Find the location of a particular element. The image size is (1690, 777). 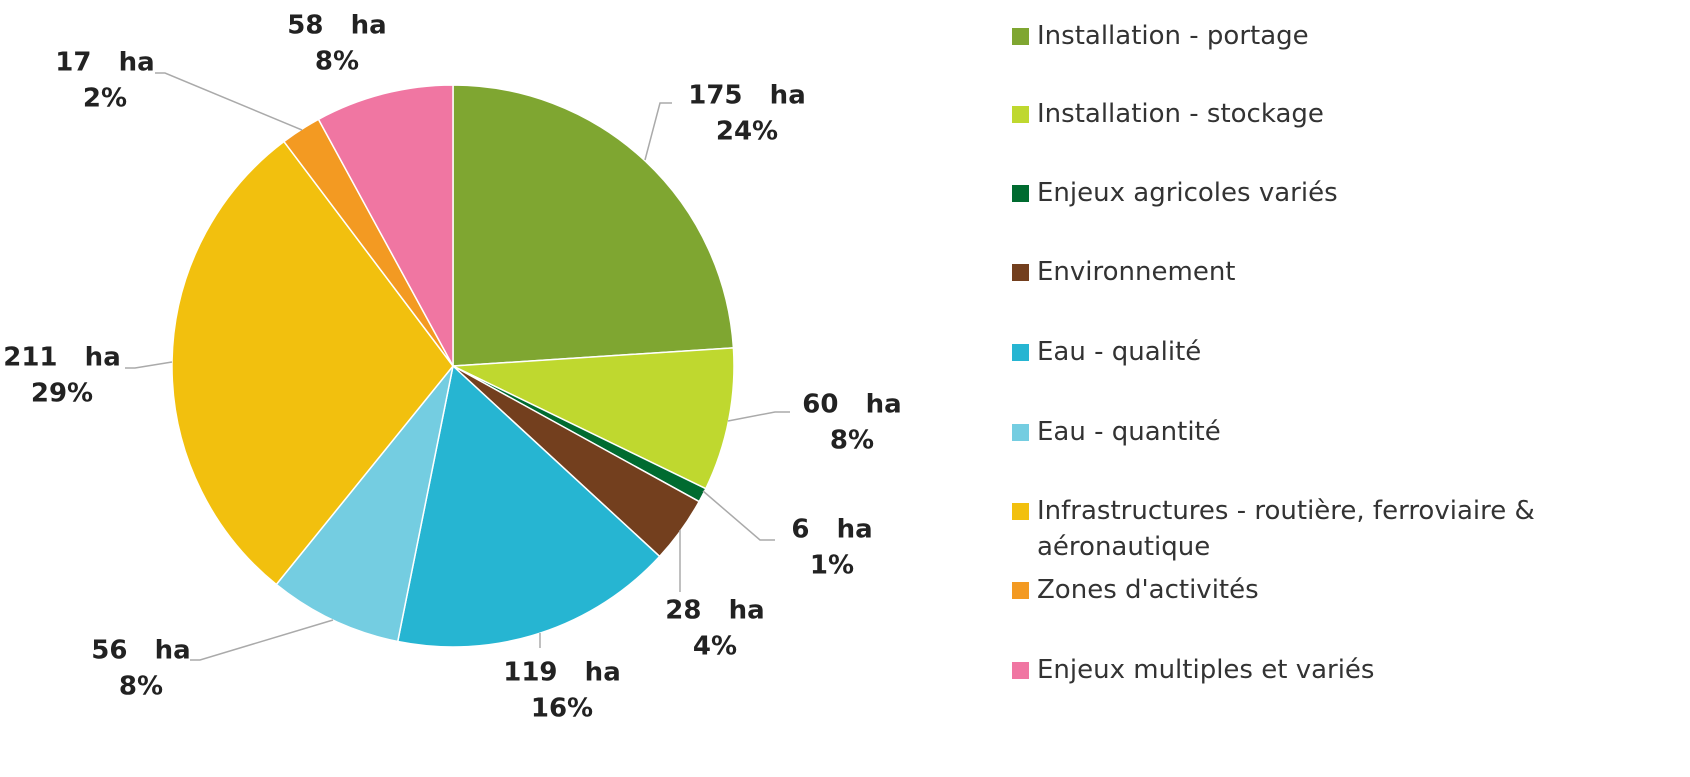

legend-item: Installation - portage is located at coordinates (1347, 36).